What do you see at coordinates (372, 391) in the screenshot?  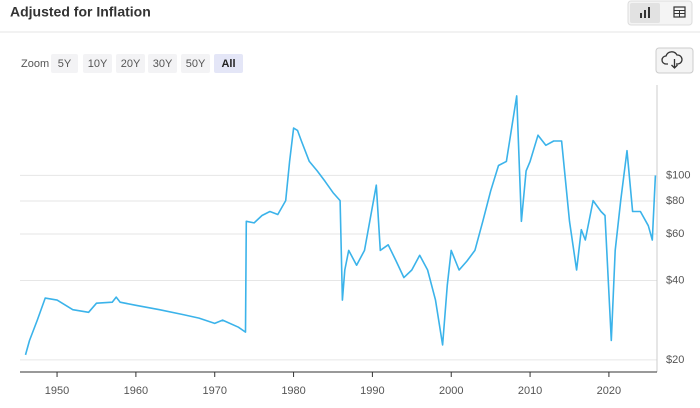 I see `x-tick-label: 1990` at bounding box center [372, 391].